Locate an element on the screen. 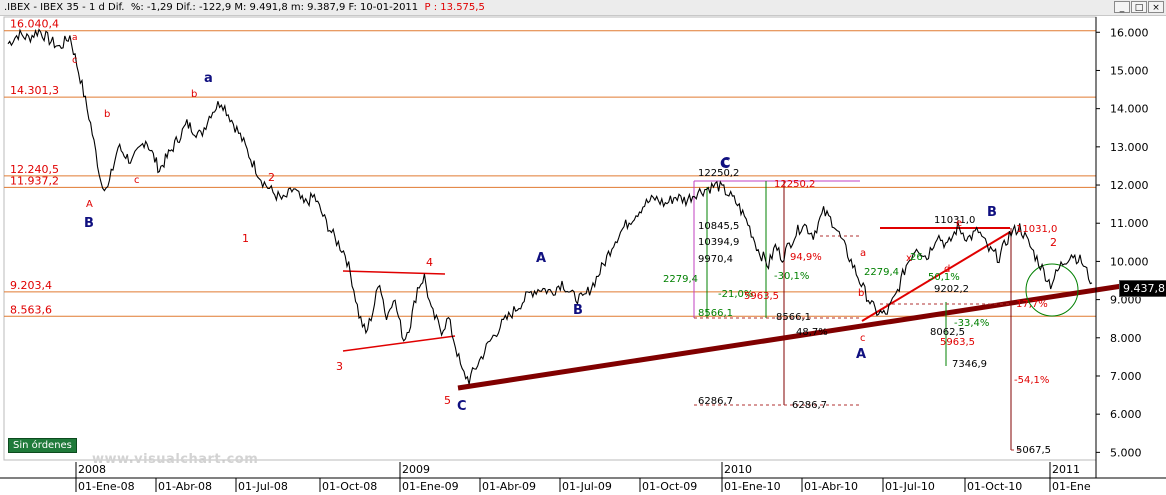  wave-label: B is located at coordinates (992, 212).